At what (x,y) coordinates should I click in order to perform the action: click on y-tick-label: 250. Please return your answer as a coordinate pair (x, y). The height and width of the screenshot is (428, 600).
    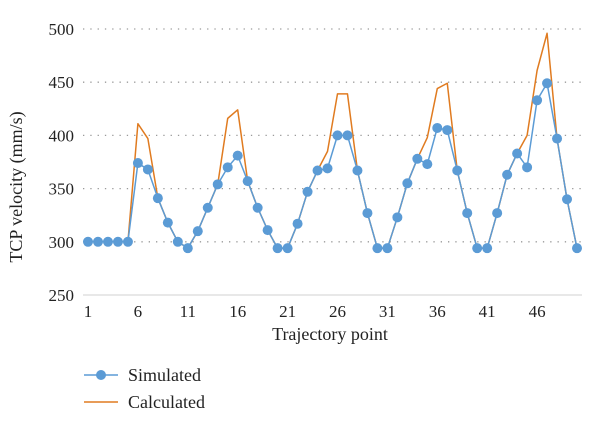
    Looking at the image, I should click on (62, 295).